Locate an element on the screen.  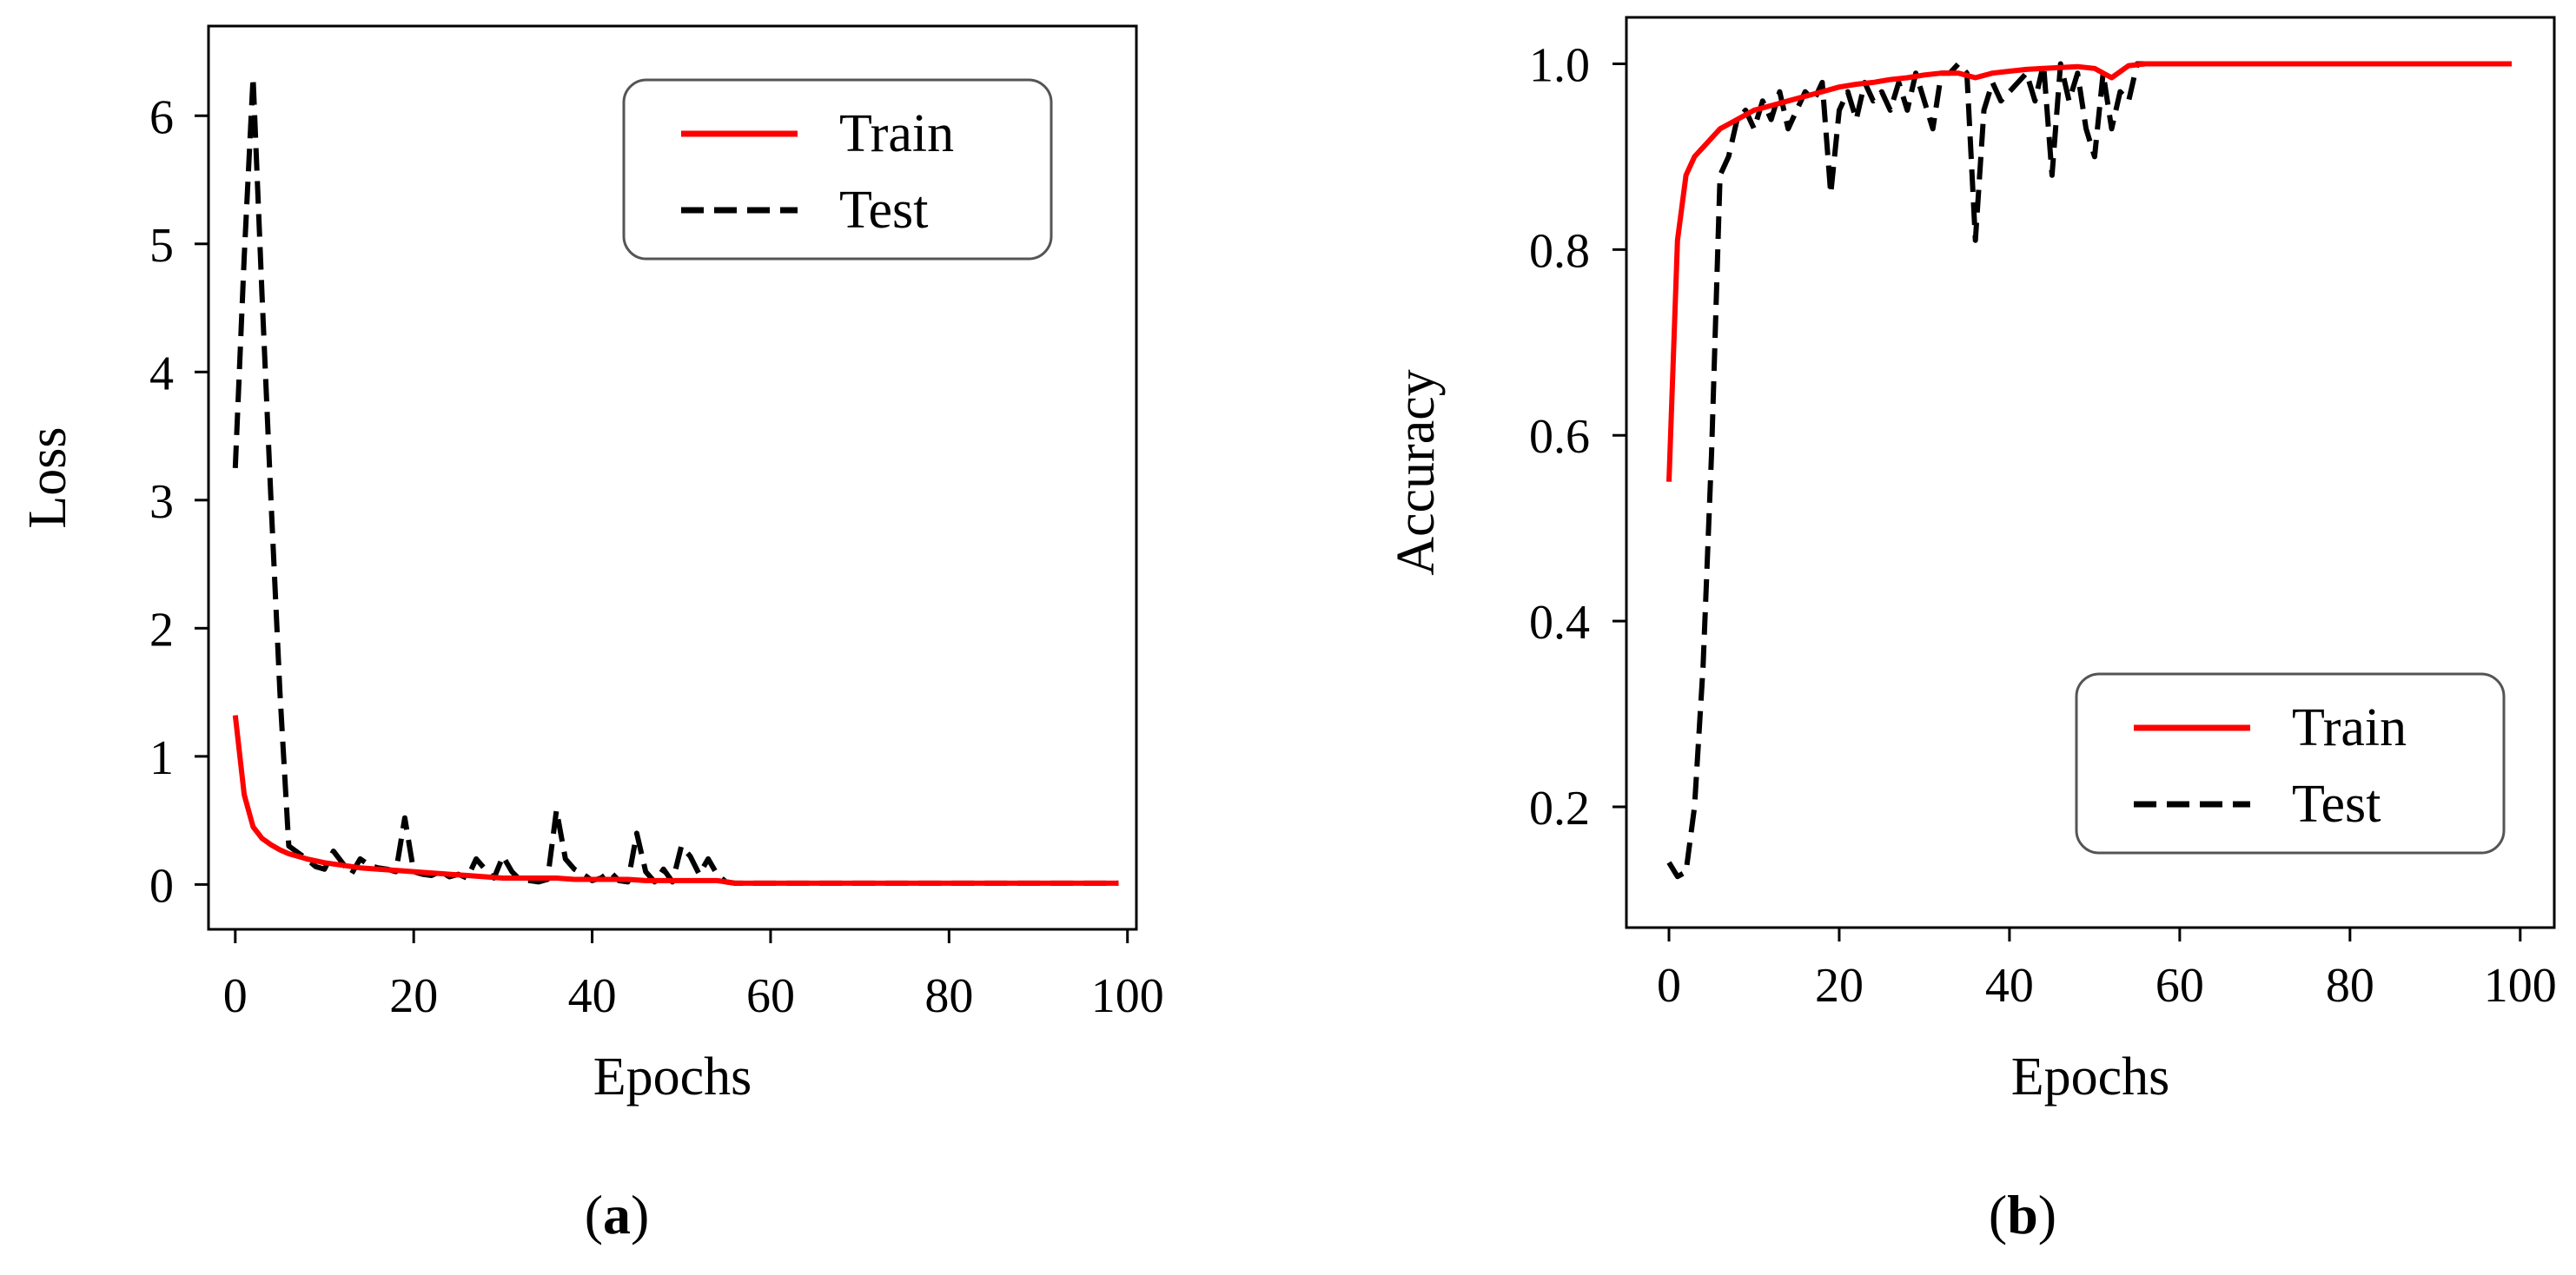
caption-b: (b) is located at coordinates (2022, 1214).